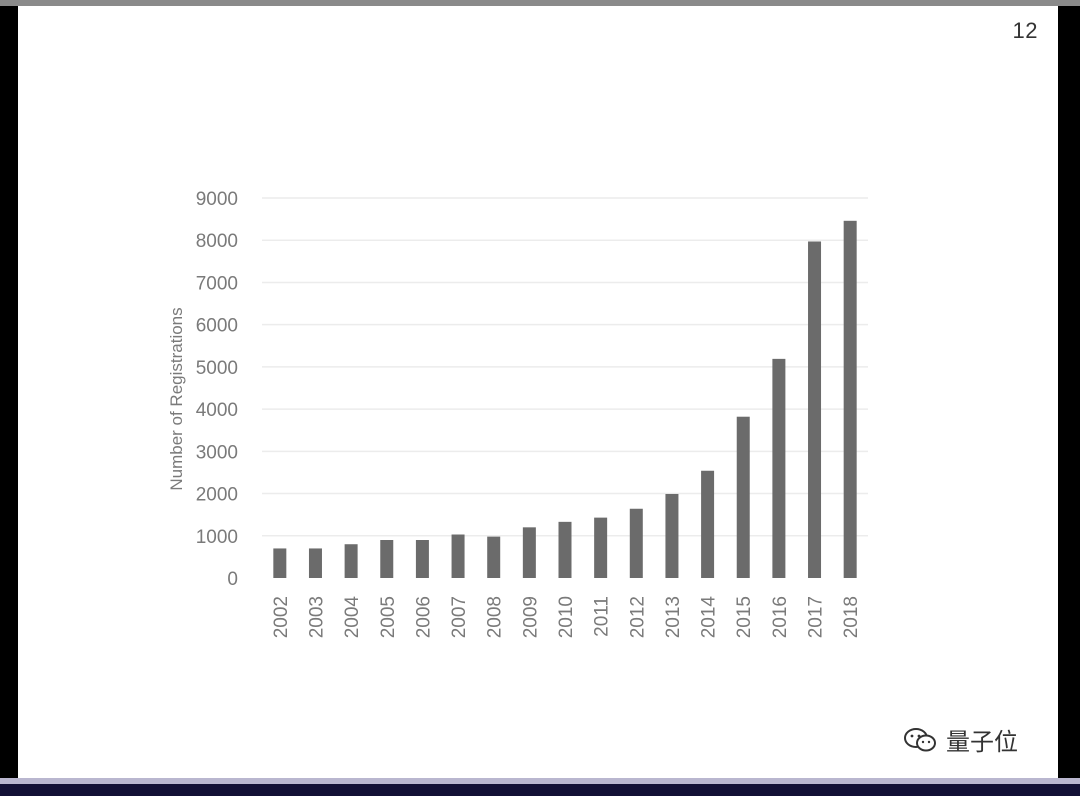 The width and height of the screenshot is (1080, 796). Describe the element at coordinates (920, 739) in the screenshot. I see `wechat-icon` at that location.